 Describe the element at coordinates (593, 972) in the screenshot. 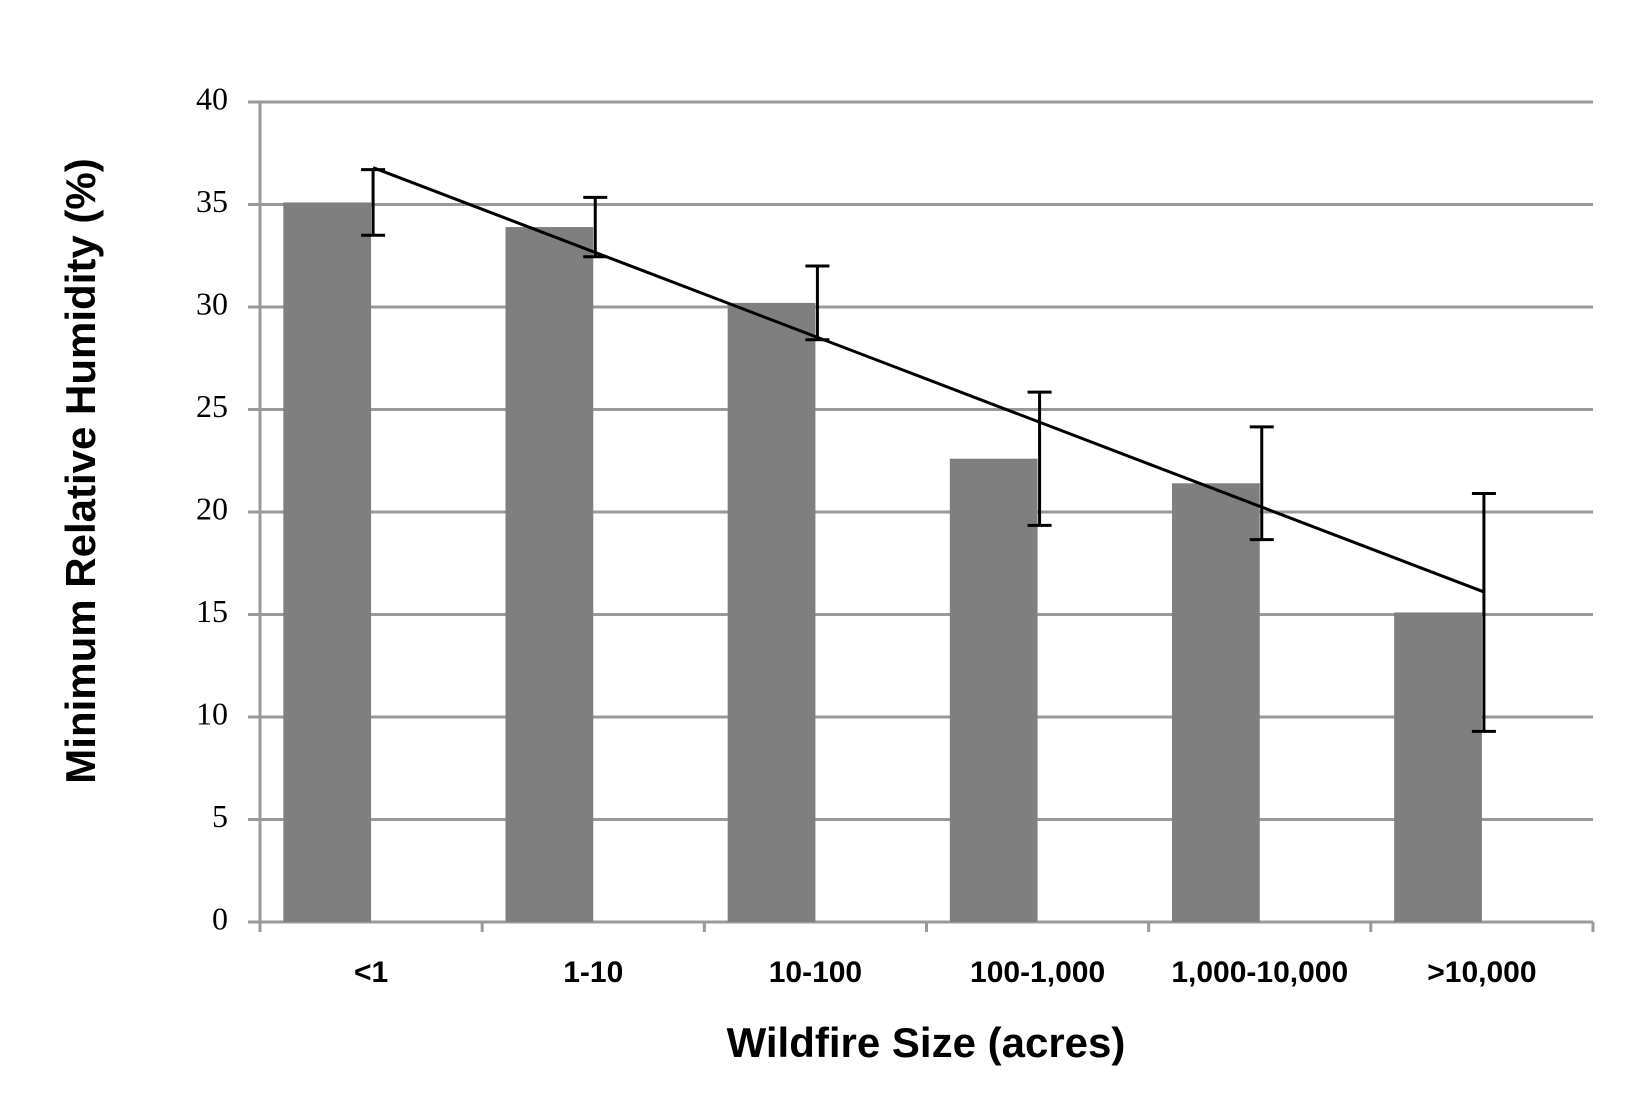

I see `x-tick-label: 1-10` at that location.